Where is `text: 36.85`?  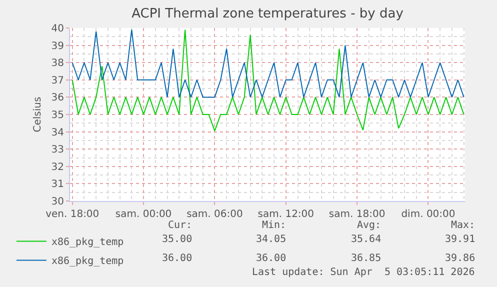
text: 36.85 is located at coordinates (366, 258).